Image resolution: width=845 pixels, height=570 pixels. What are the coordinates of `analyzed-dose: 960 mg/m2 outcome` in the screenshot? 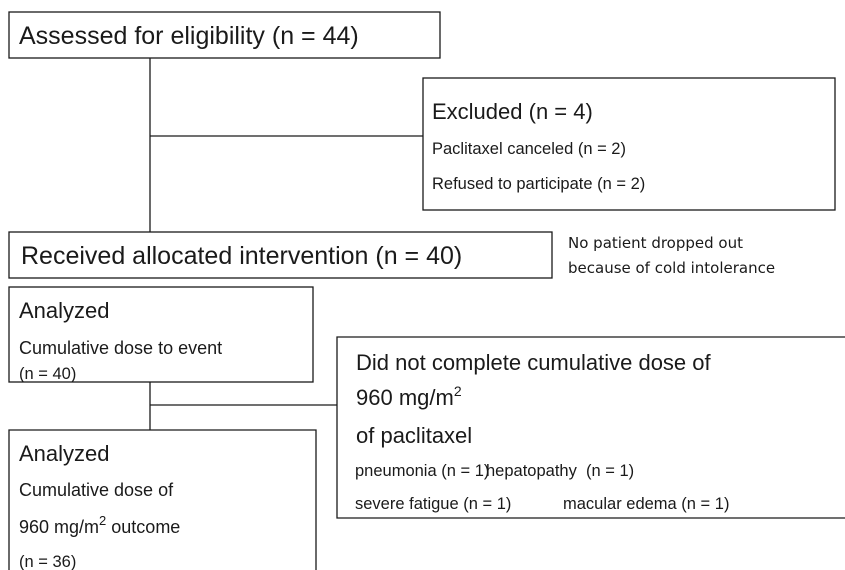 It's located at (99, 525).